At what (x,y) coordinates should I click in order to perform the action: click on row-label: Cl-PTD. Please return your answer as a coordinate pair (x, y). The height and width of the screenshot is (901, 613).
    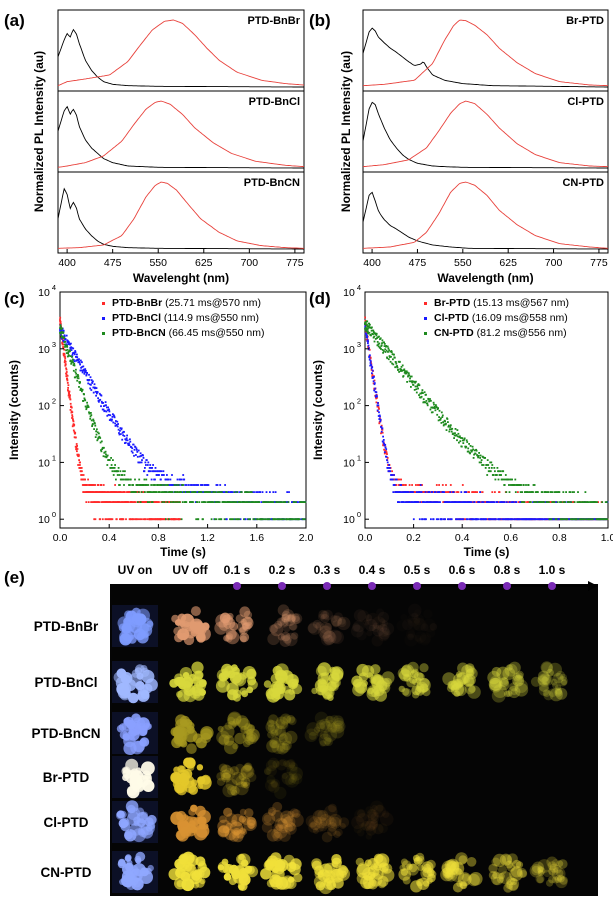
    Looking at the image, I should click on (66, 822).